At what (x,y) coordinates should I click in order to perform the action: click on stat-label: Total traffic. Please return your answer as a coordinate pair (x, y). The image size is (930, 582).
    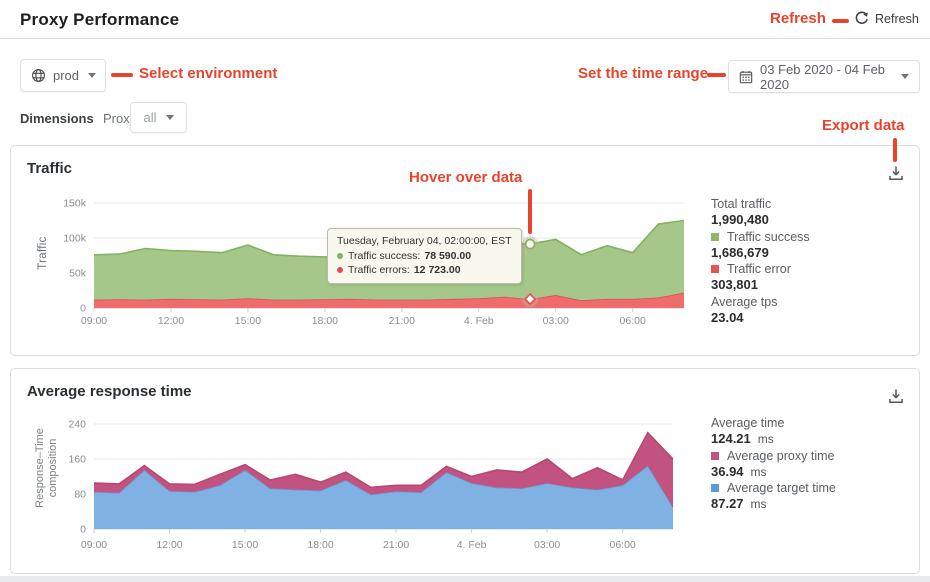
    Looking at the image, I should click on (741, 204).